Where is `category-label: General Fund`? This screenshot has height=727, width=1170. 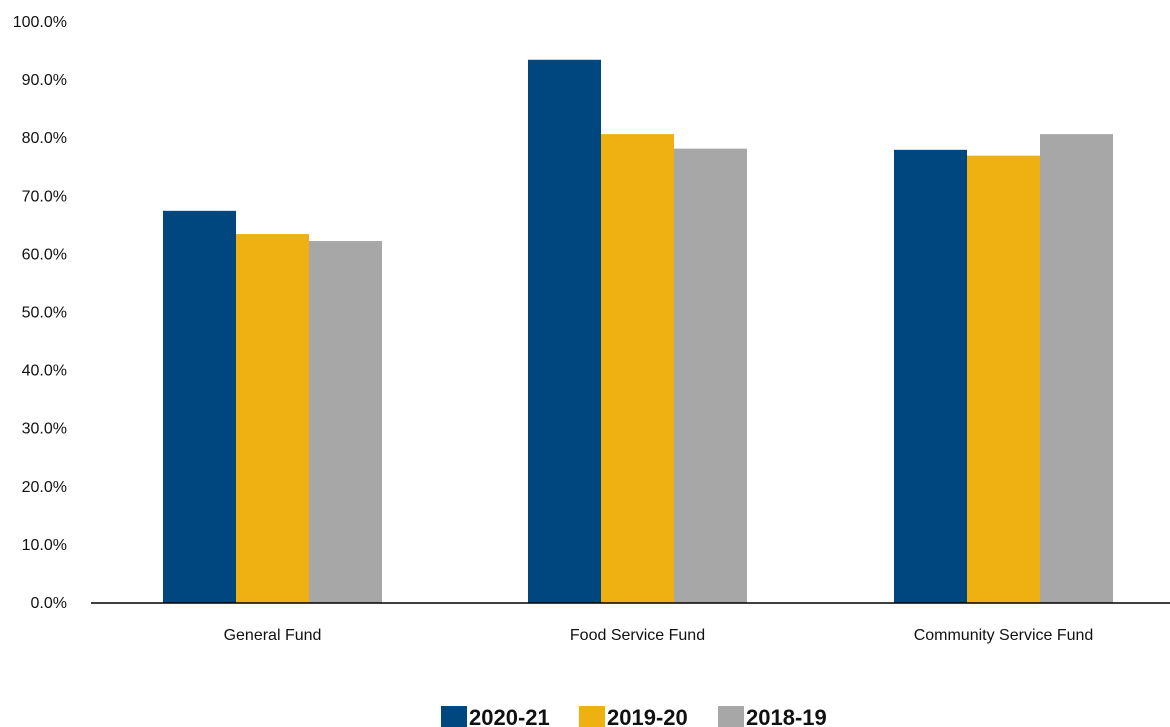 category-label: General Fund is located at coordinates (273, 635).